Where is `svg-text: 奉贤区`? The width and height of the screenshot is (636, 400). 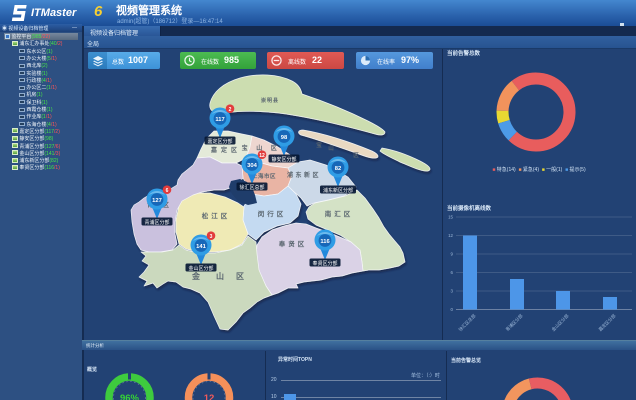
svg-text: 奉贤区 is located at coordinates (293, 243).